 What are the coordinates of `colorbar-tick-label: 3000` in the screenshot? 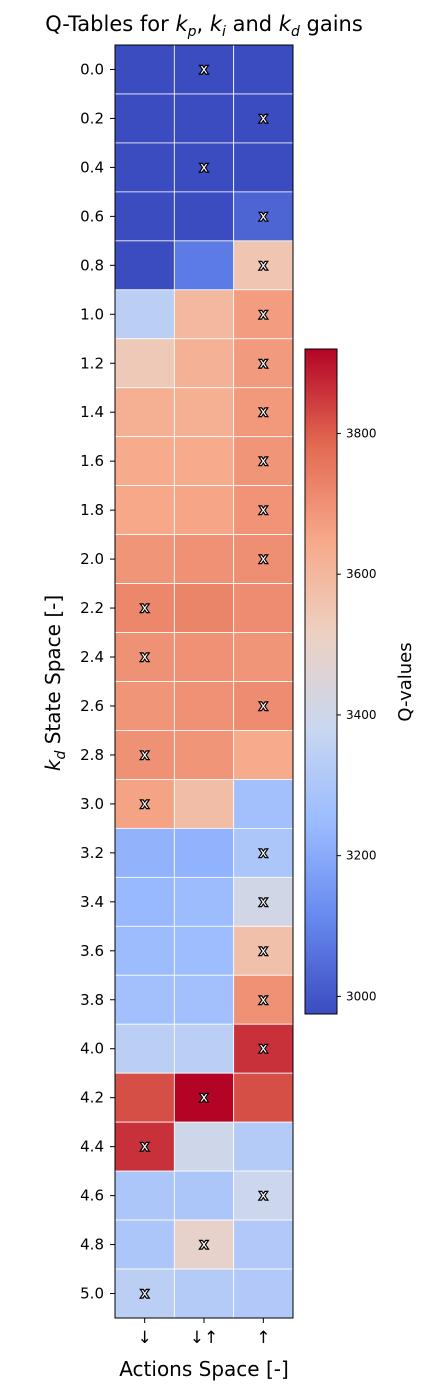 It's located at (361, 996).